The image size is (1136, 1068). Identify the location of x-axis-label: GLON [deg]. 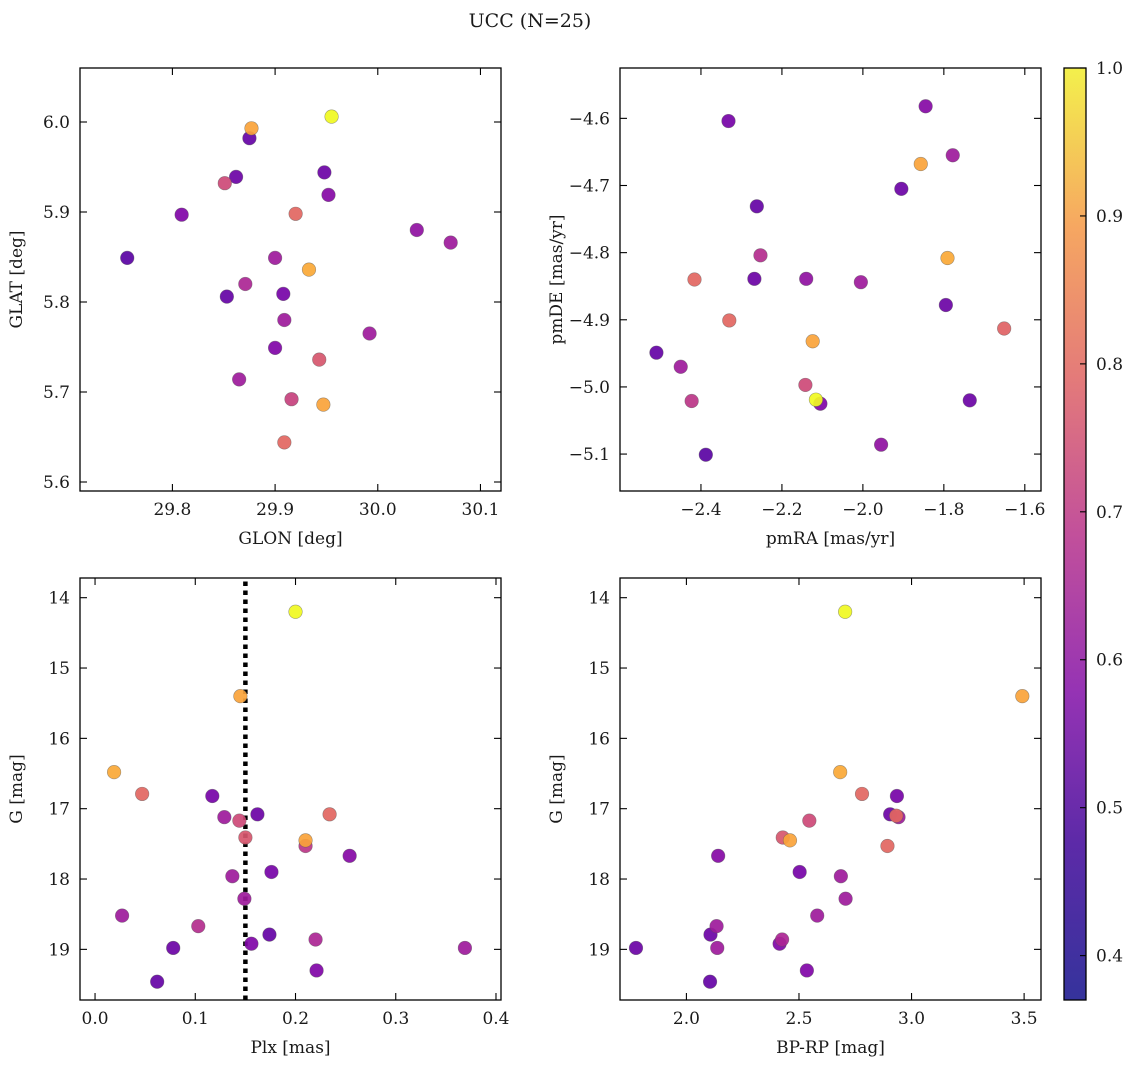
(290, 539).